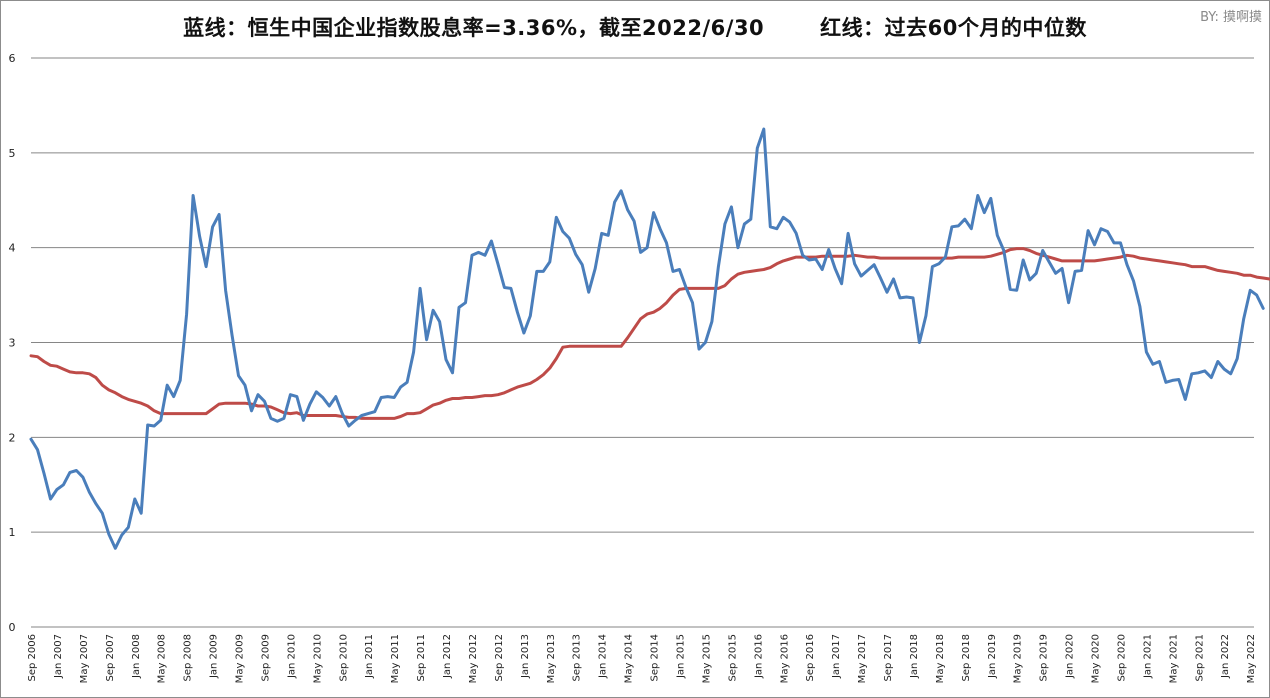  Describe the element at coordinates (369, 656) in the screenshot. I see `x-tick-label: Jan 2011` at that location.